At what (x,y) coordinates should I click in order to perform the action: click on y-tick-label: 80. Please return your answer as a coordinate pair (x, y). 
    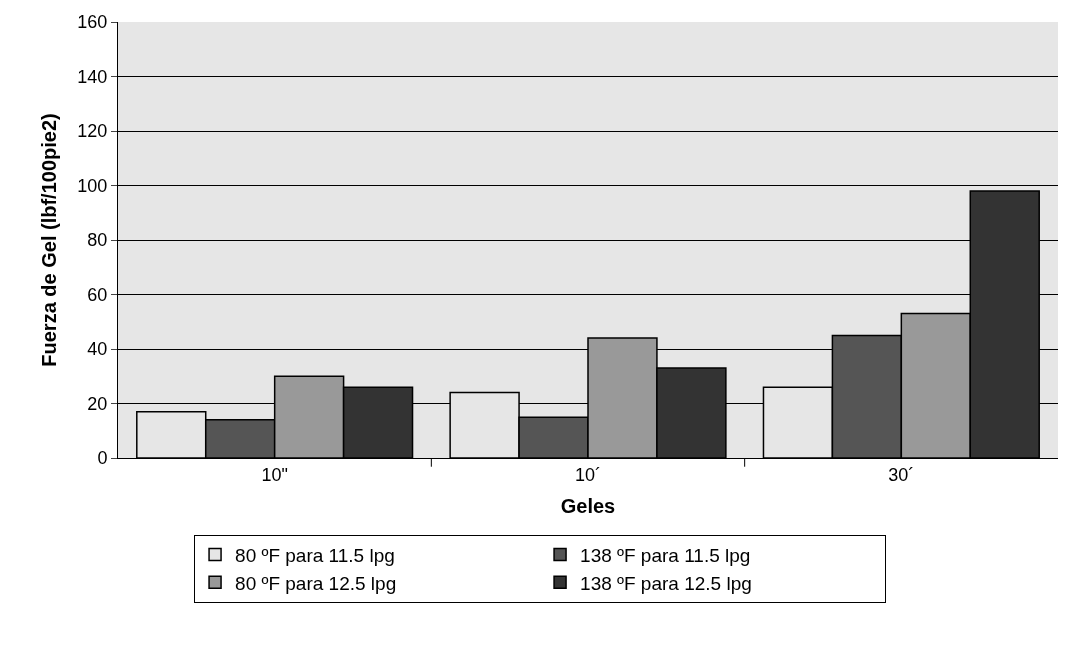
    Looking at the image, I should click on (97, 240).